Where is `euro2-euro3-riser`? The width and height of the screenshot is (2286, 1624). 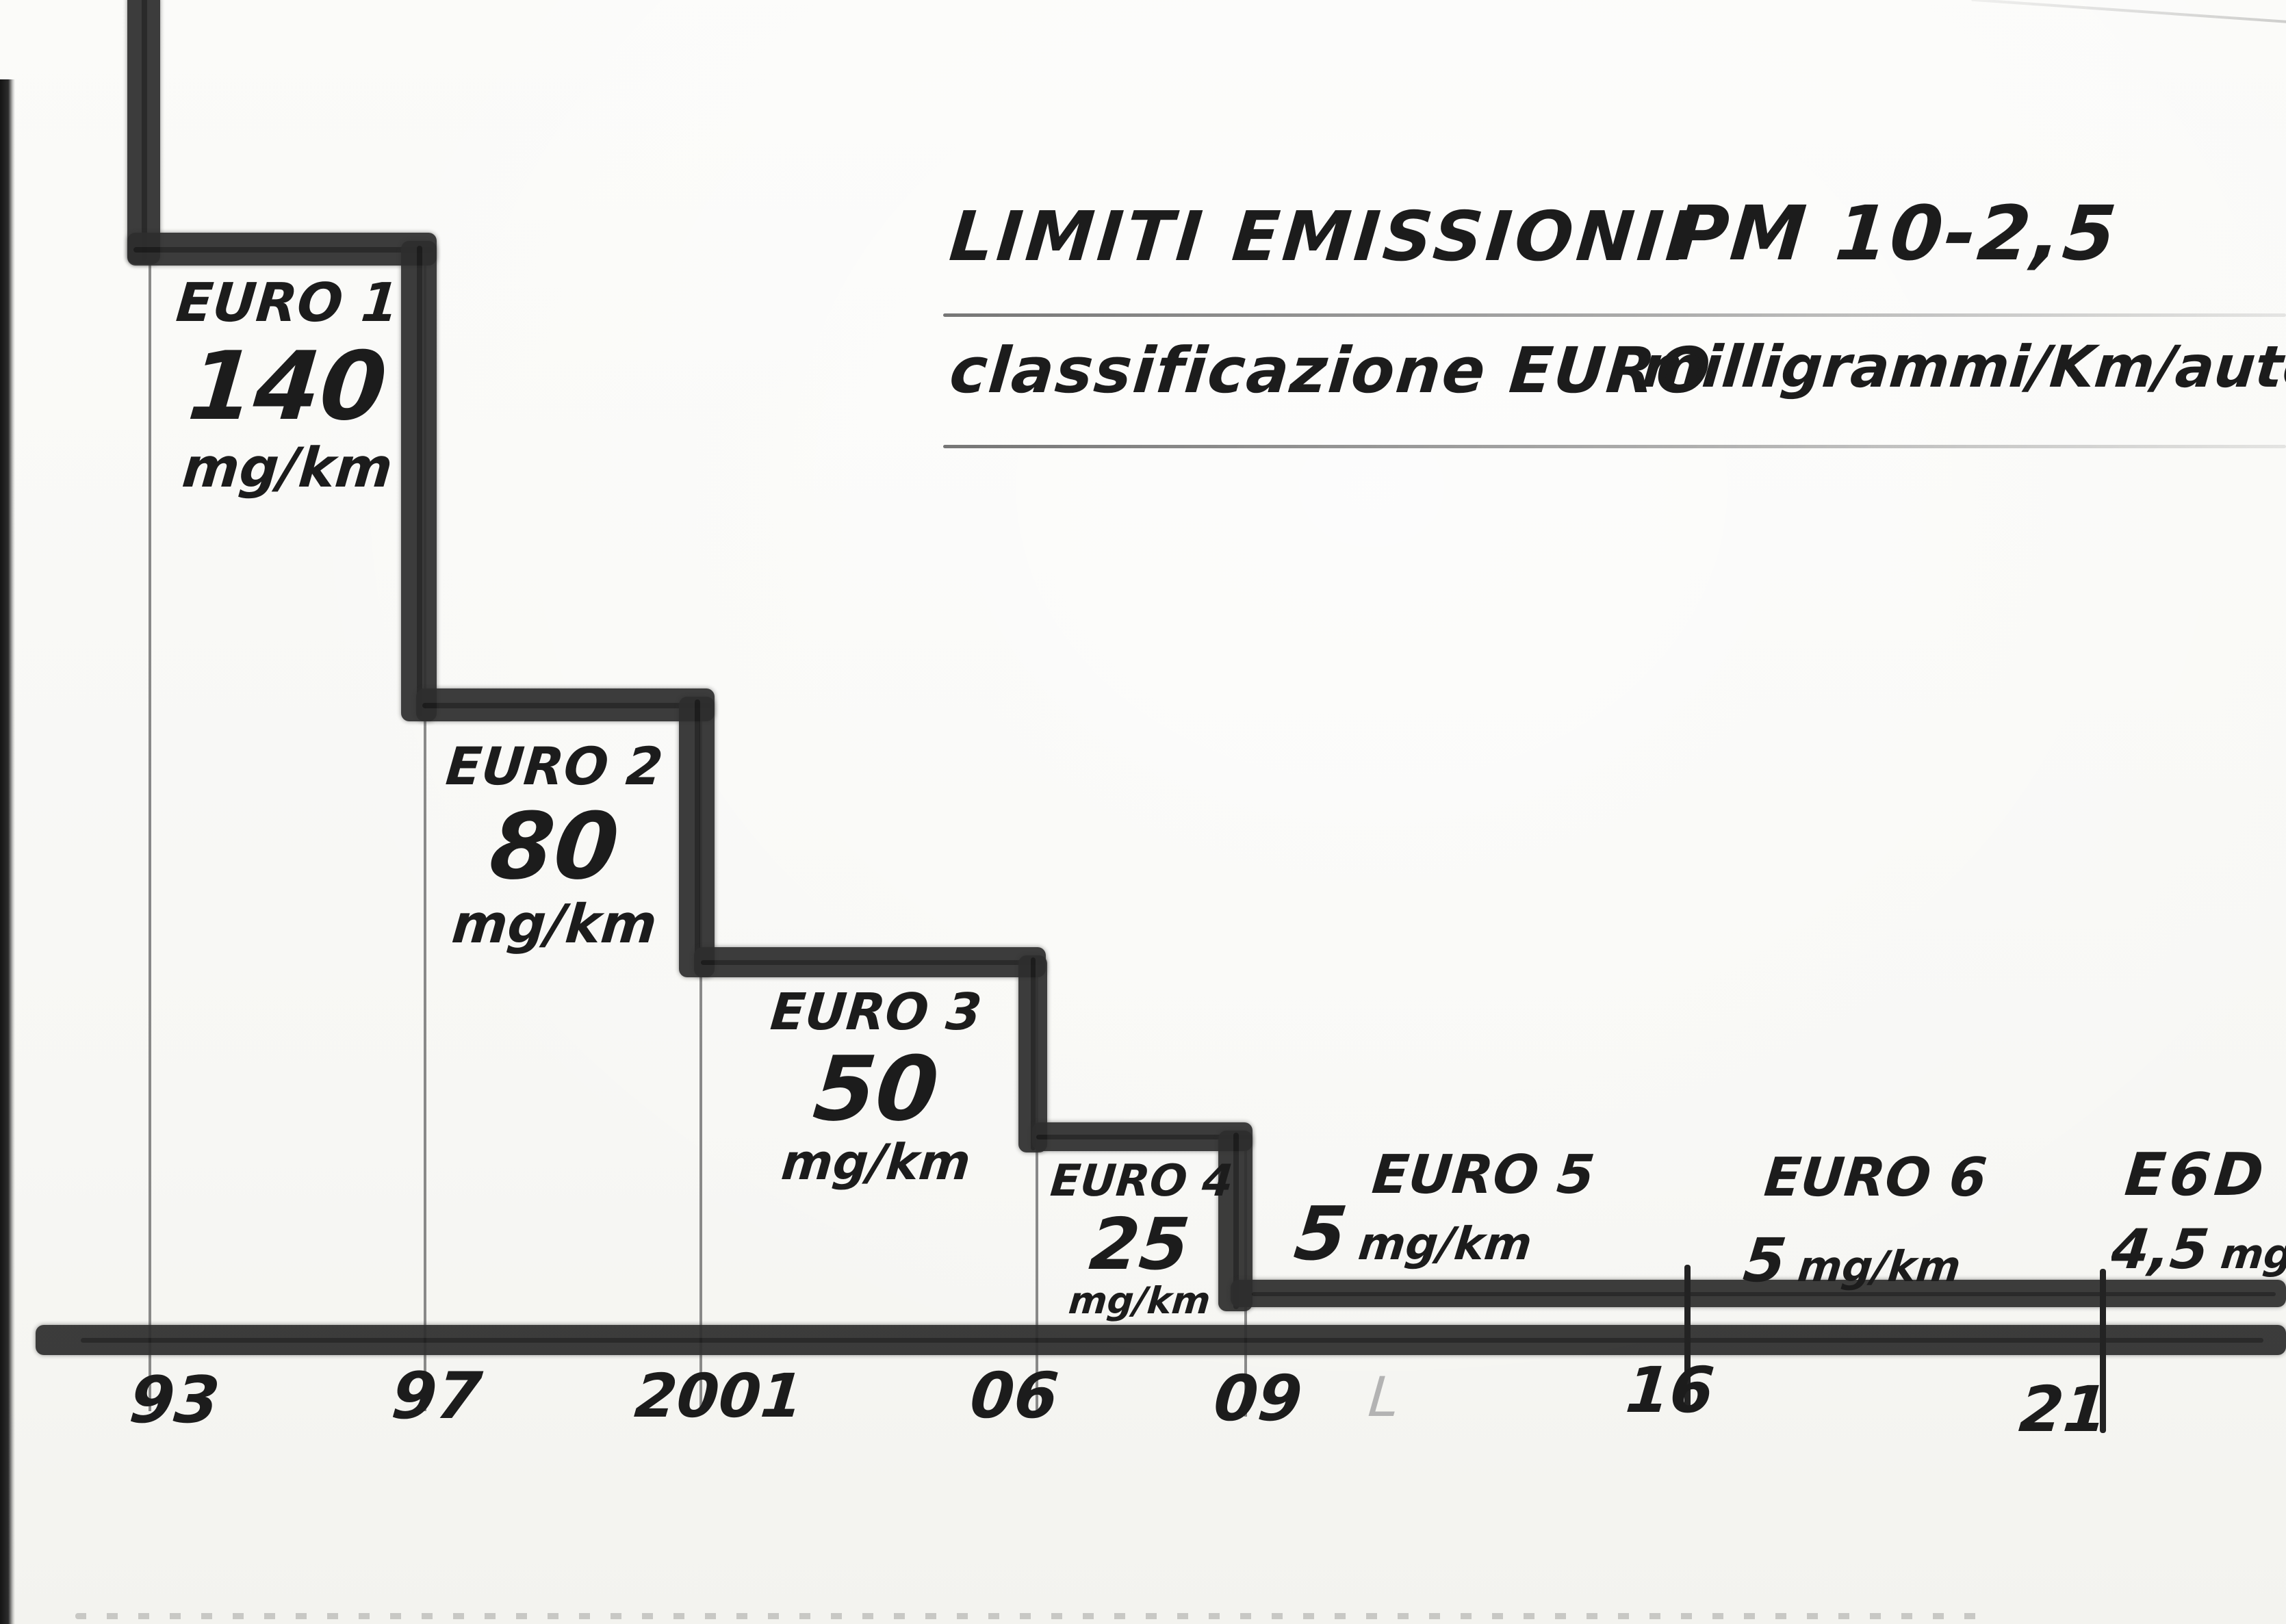 euro2-euro3-riser is located at coordinates (697, 837).